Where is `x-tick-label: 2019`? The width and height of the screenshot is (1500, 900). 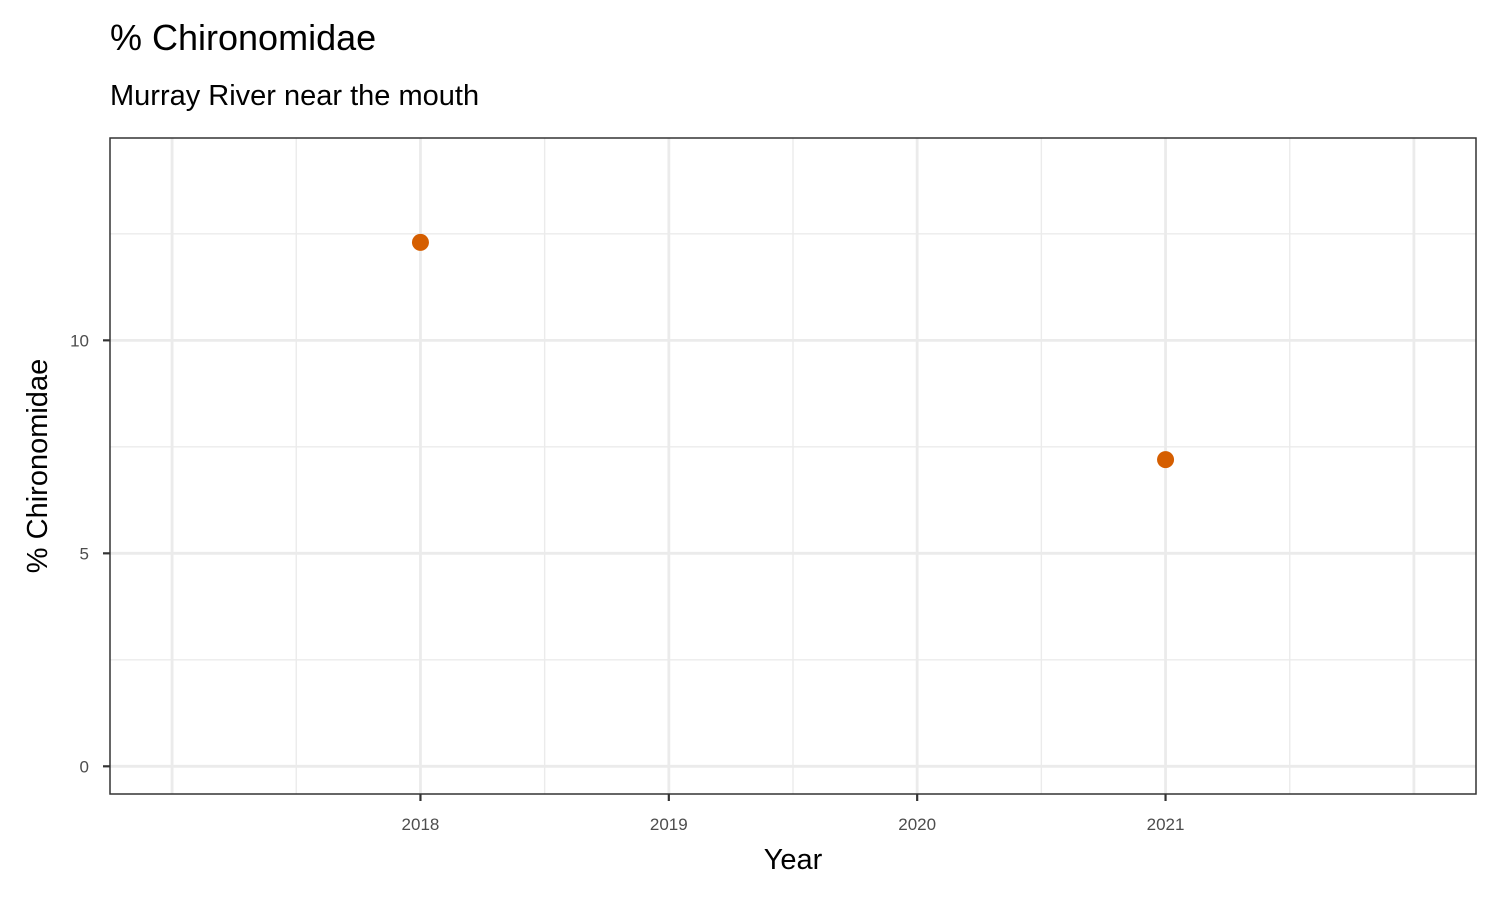
x-tick-label: 2019 is located at coordinates (669, 824).